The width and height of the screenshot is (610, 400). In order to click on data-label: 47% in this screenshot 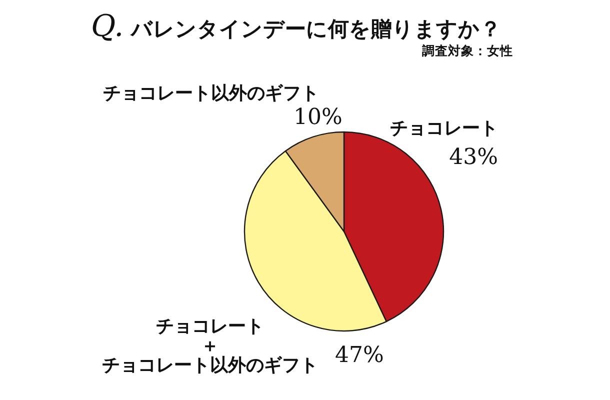, I will do `click(359, 355)`.